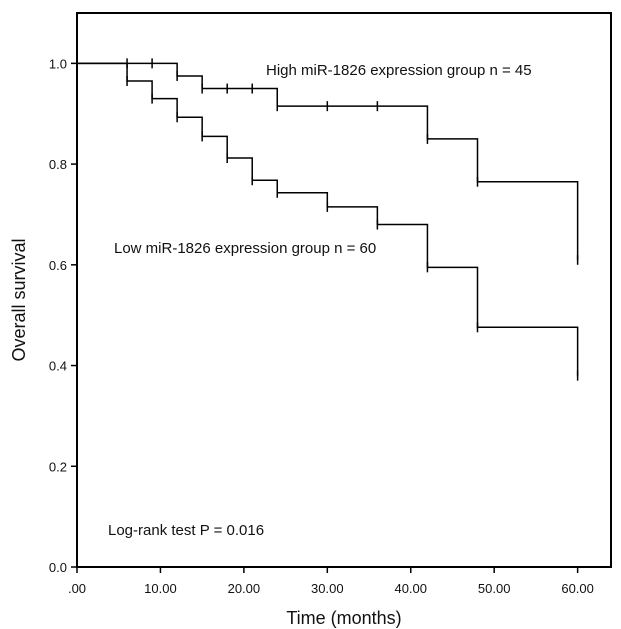  I want to click on y-tick-label: 0.4, so click(58, 366).